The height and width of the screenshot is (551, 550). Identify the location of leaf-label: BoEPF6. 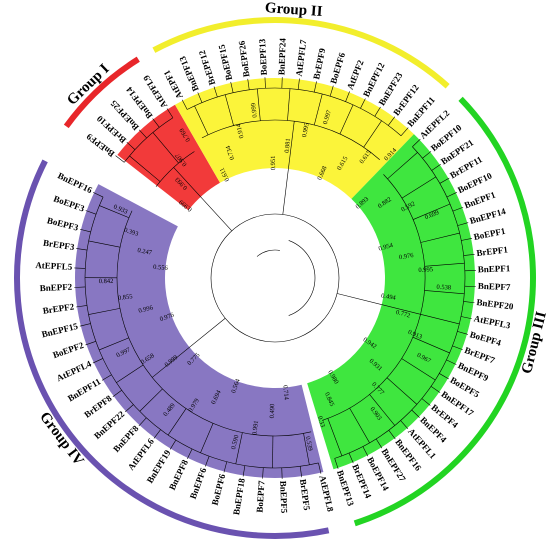
(337, 68).